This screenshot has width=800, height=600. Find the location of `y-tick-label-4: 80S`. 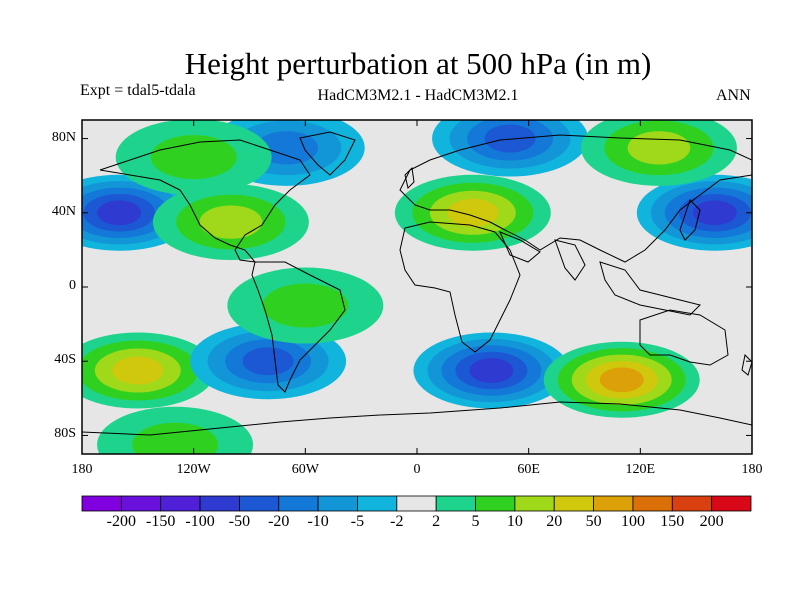

y-tick-label-4: 80S is located at coordinates (65, 434).